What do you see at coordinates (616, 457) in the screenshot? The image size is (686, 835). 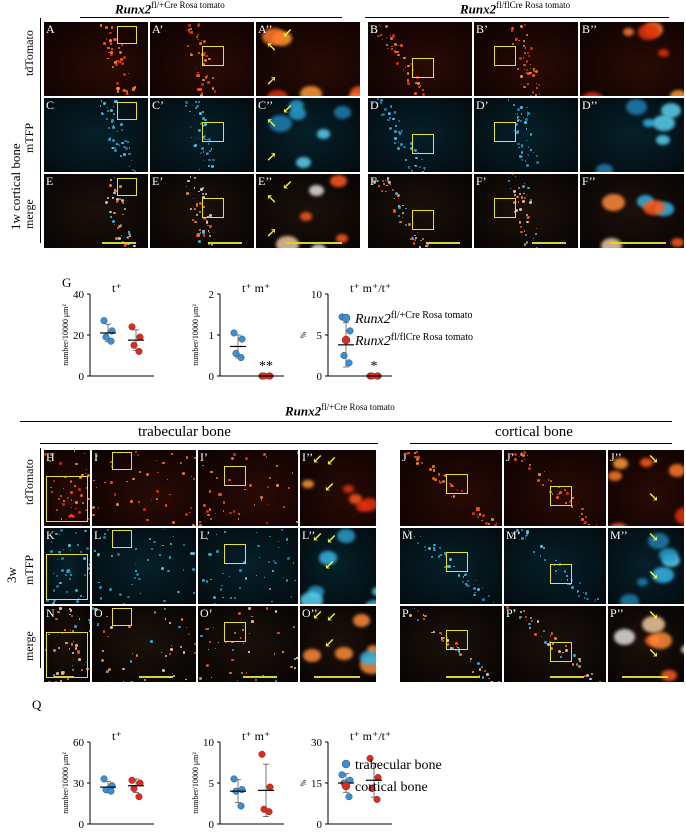 I see `panel-letter: J’’` at bounding box center [616, 457].